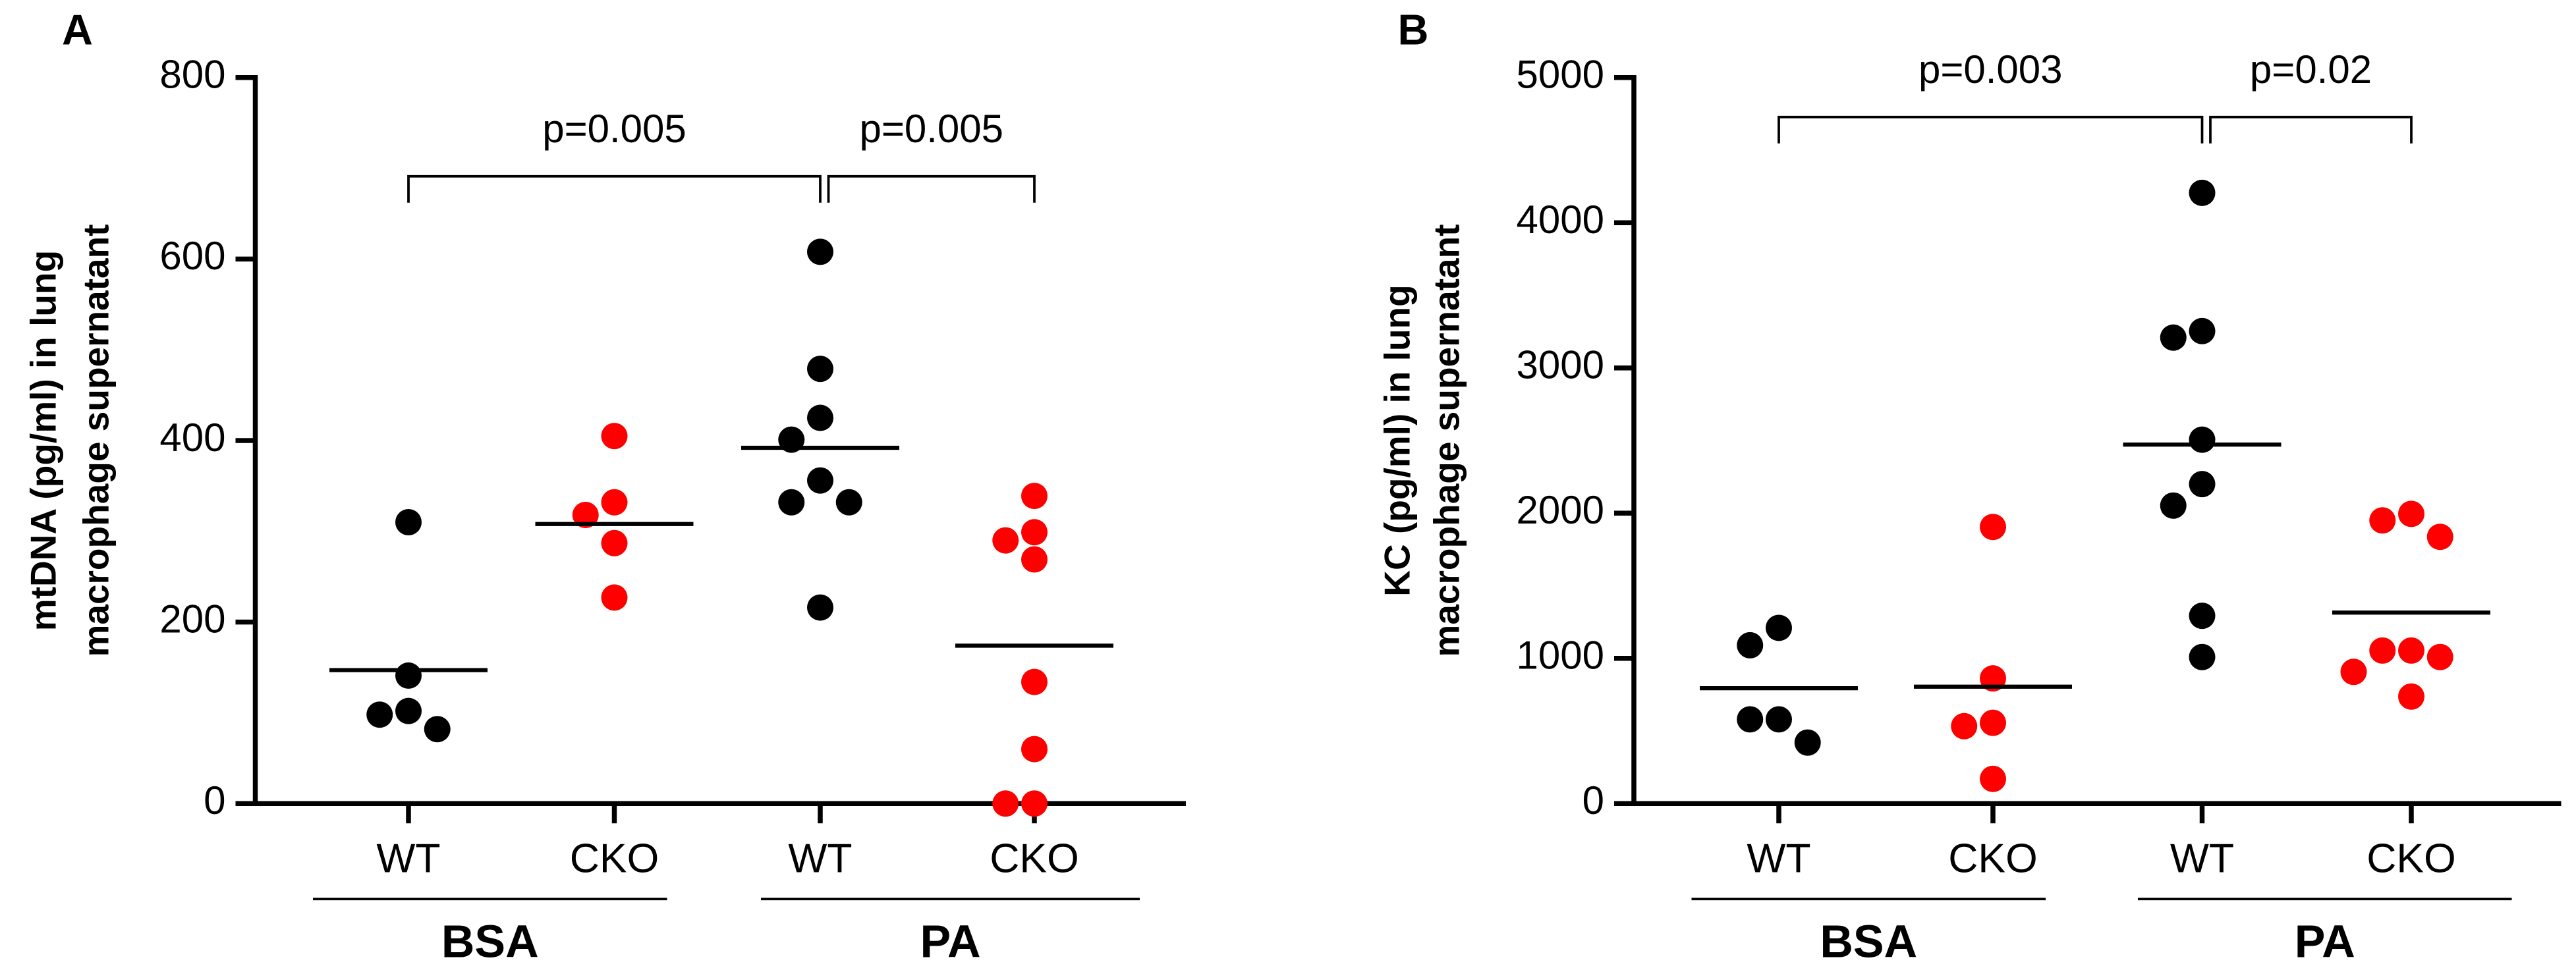  Describe the element at coordinates (43, 440) in the screenshot. I see `y-axis-label: mtDNA (pg/ml) in lung` at that location.